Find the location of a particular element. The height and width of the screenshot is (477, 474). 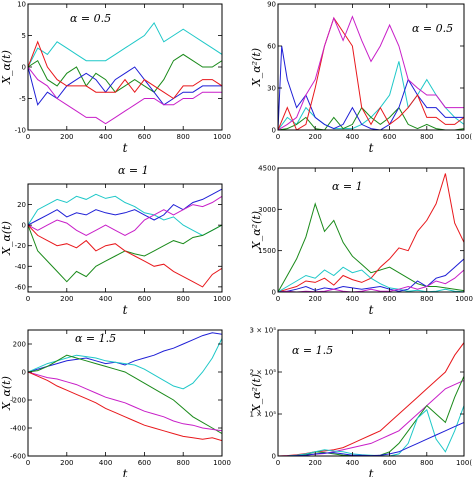

y-tick-label: -5 is located at coordinates (22, 99).